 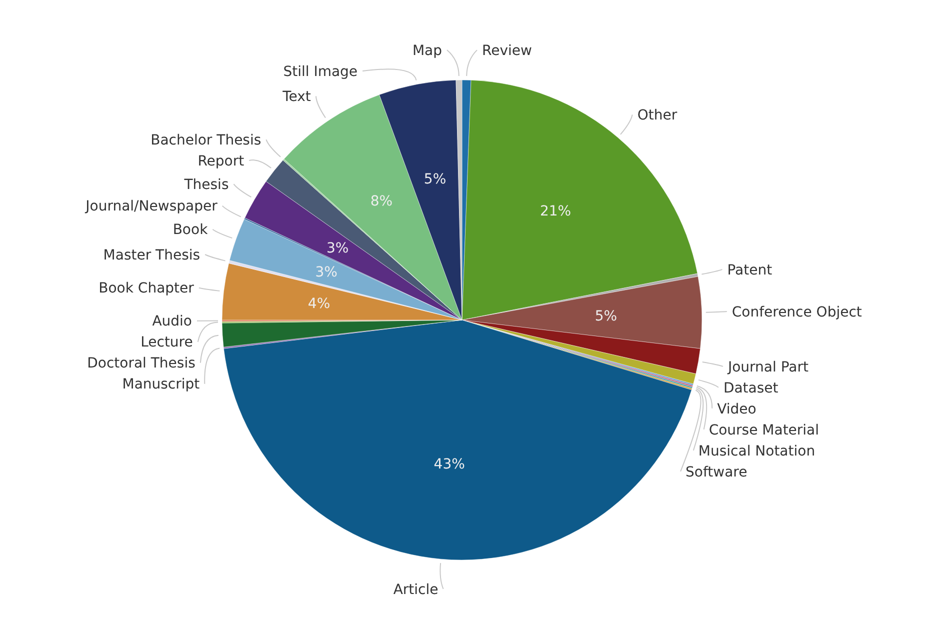 I want to click on slice-label: Master Thesis, so click(x=151, y=255).